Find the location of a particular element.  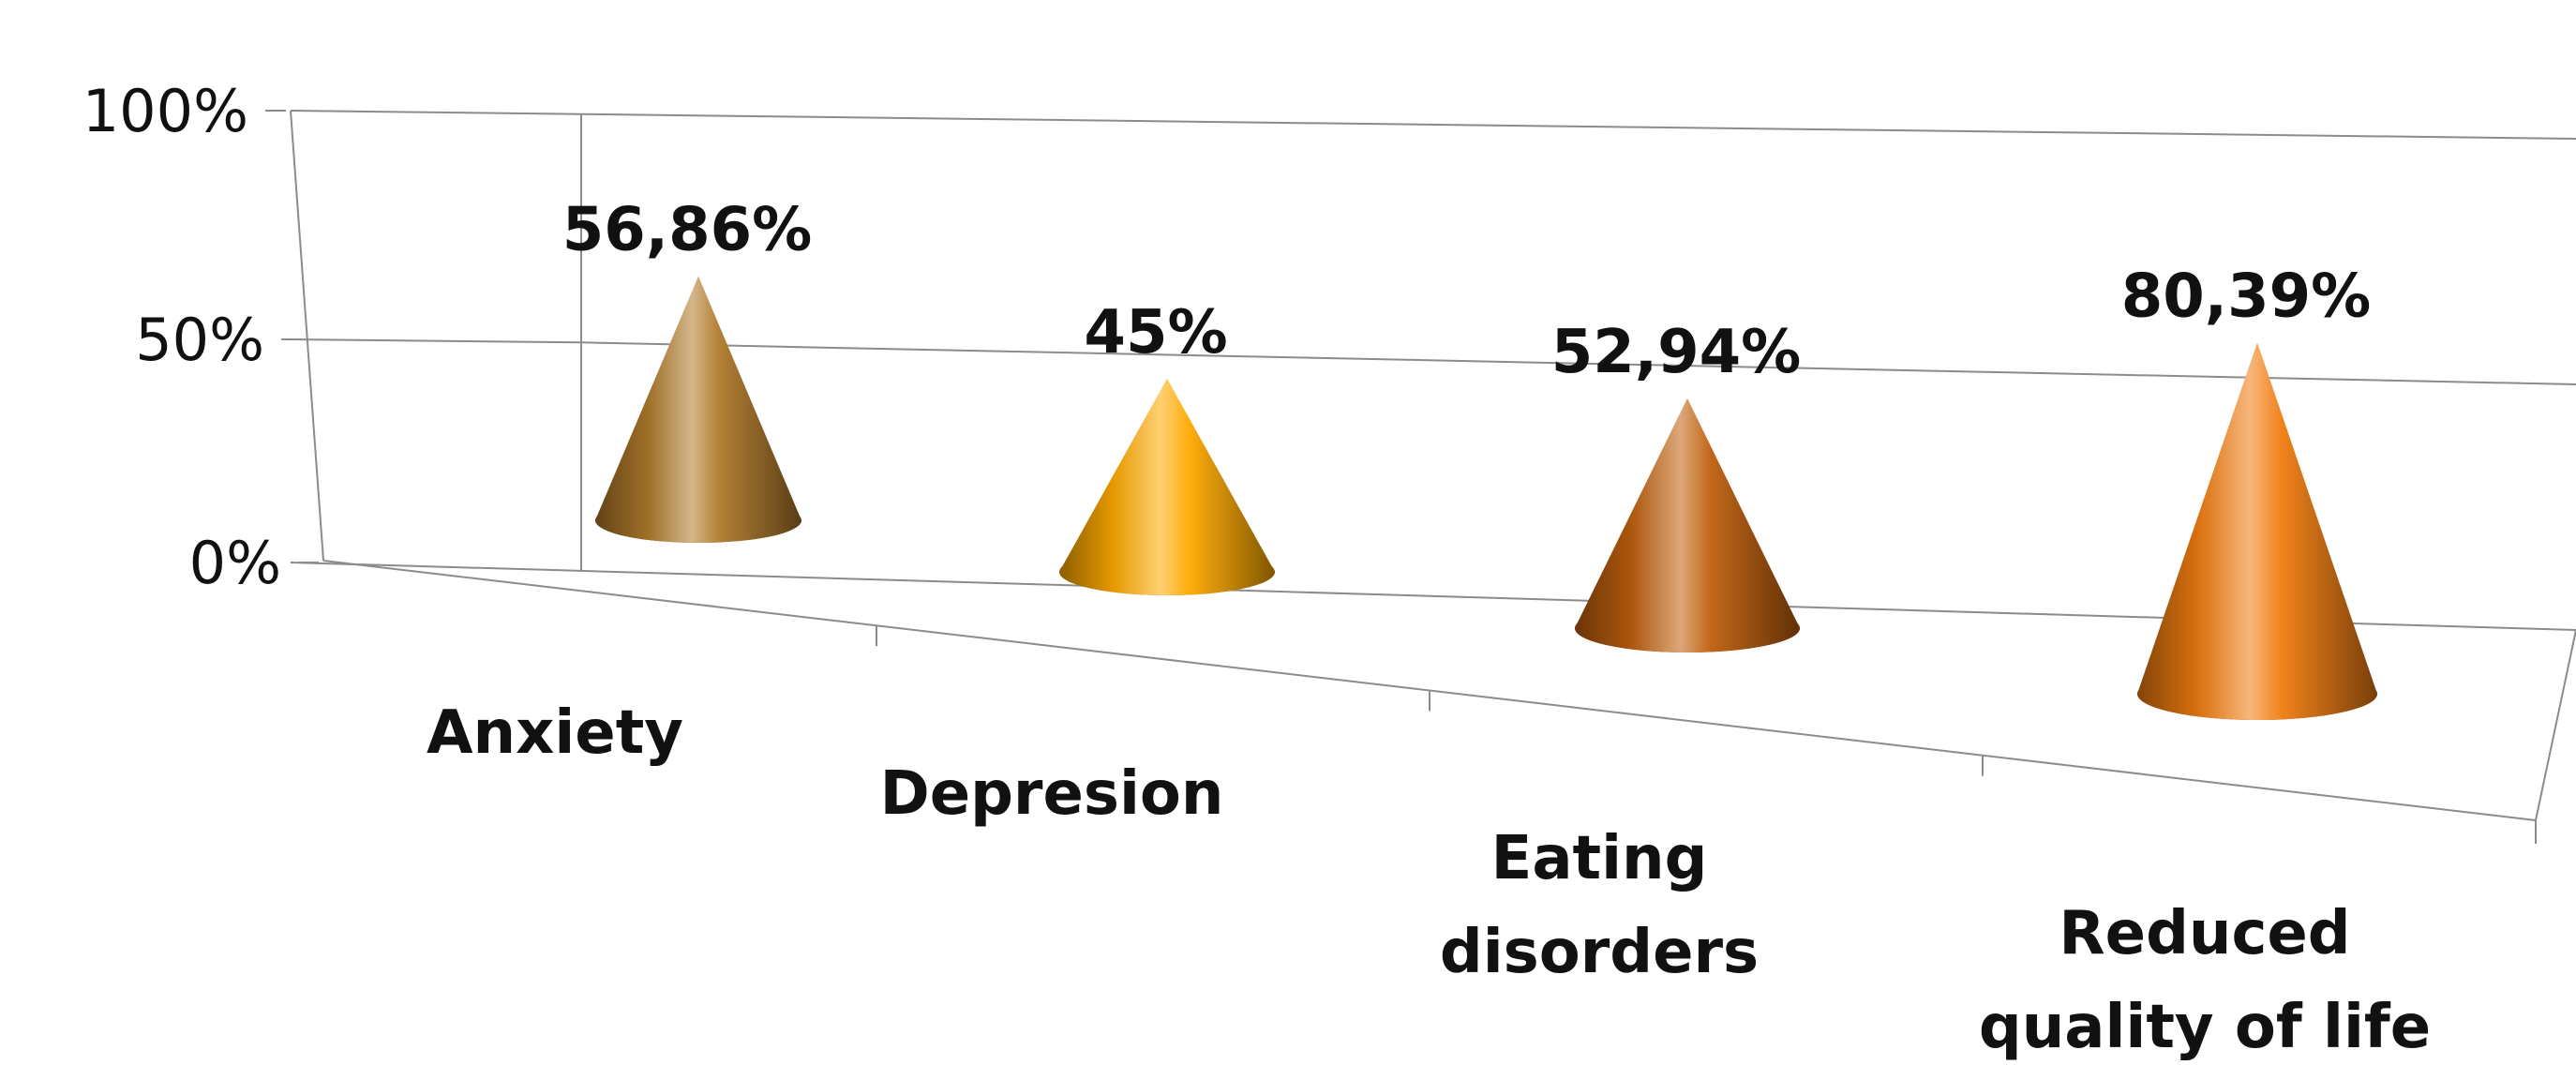

data-label: 45% is located at coordinates (1156, 333).